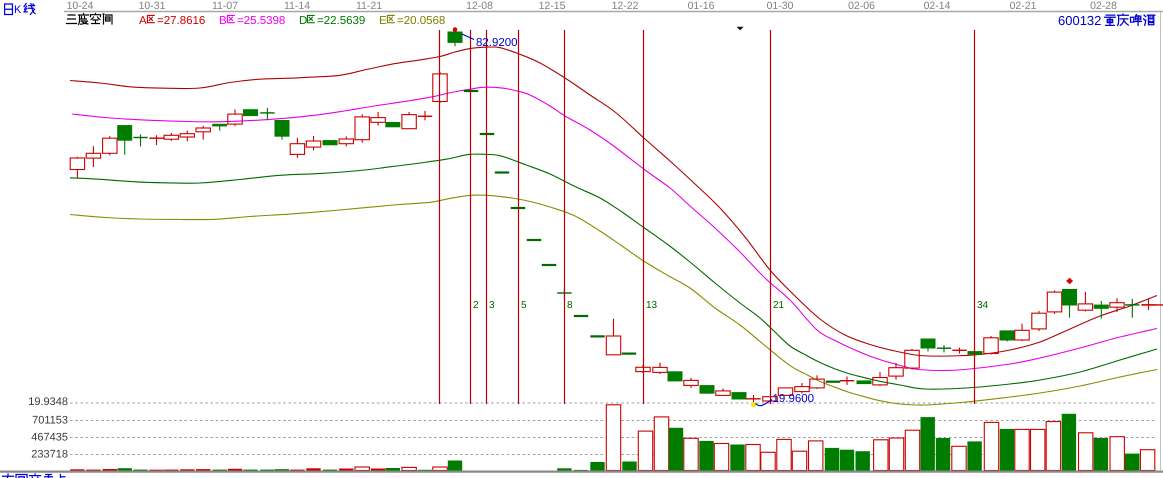 The height and width of the screenshot is (478, 1163). Describe the element at coordinates (49, 438) in the screenshot. I see `svg-text: 467435` at that location.